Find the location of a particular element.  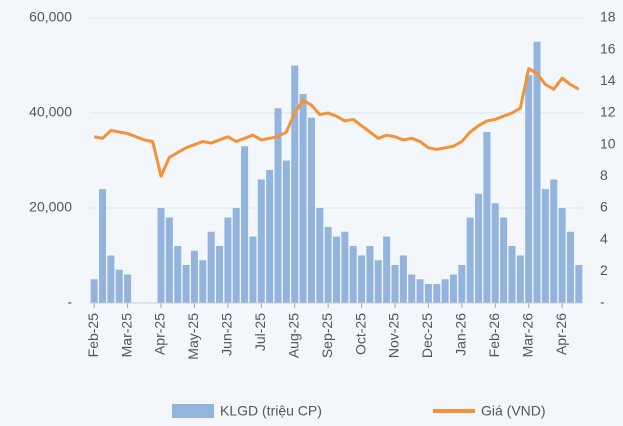

y-tick-label: - is located at coordinates (69, 302).